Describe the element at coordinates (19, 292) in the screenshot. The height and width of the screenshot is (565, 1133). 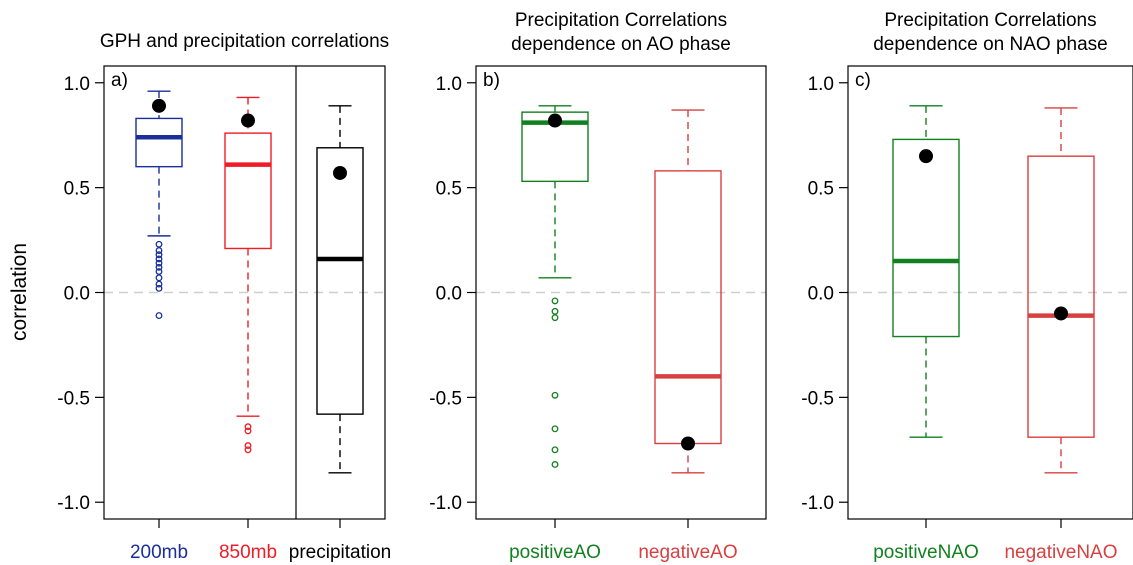
I see `y-axis-label: correlation` at that location.